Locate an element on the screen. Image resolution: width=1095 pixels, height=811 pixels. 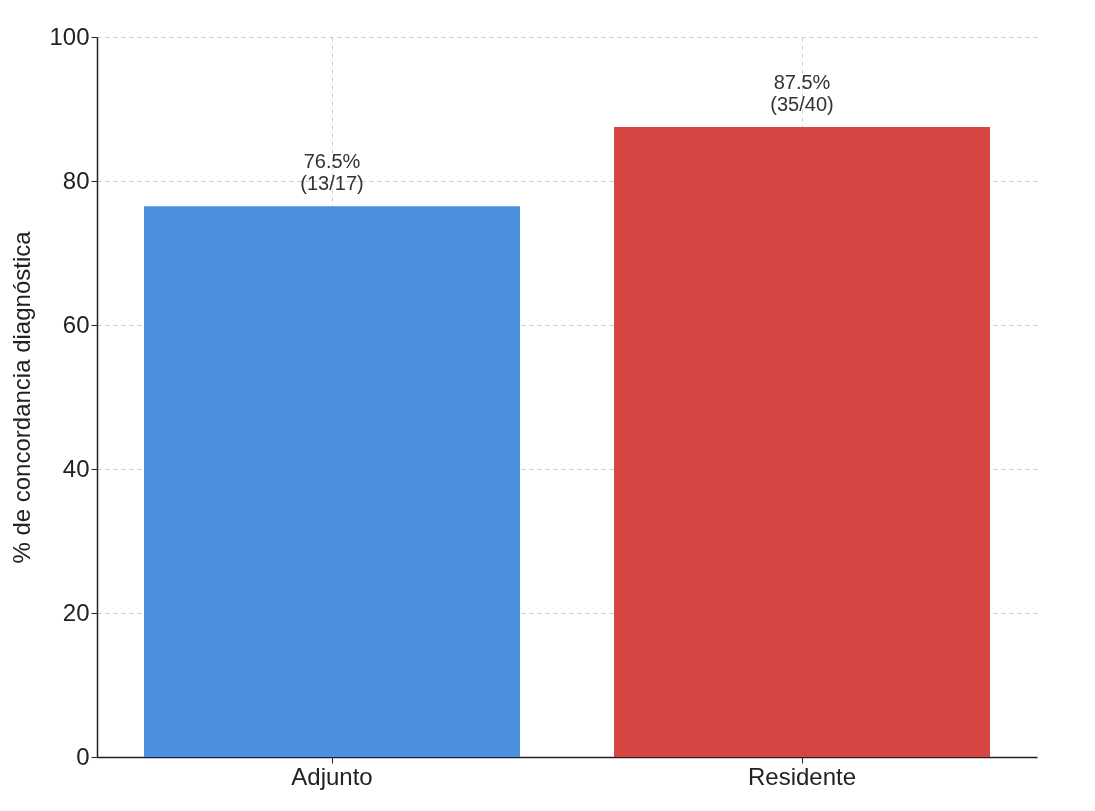
x-tick-label: Residente is located at coordinates (802, 776).